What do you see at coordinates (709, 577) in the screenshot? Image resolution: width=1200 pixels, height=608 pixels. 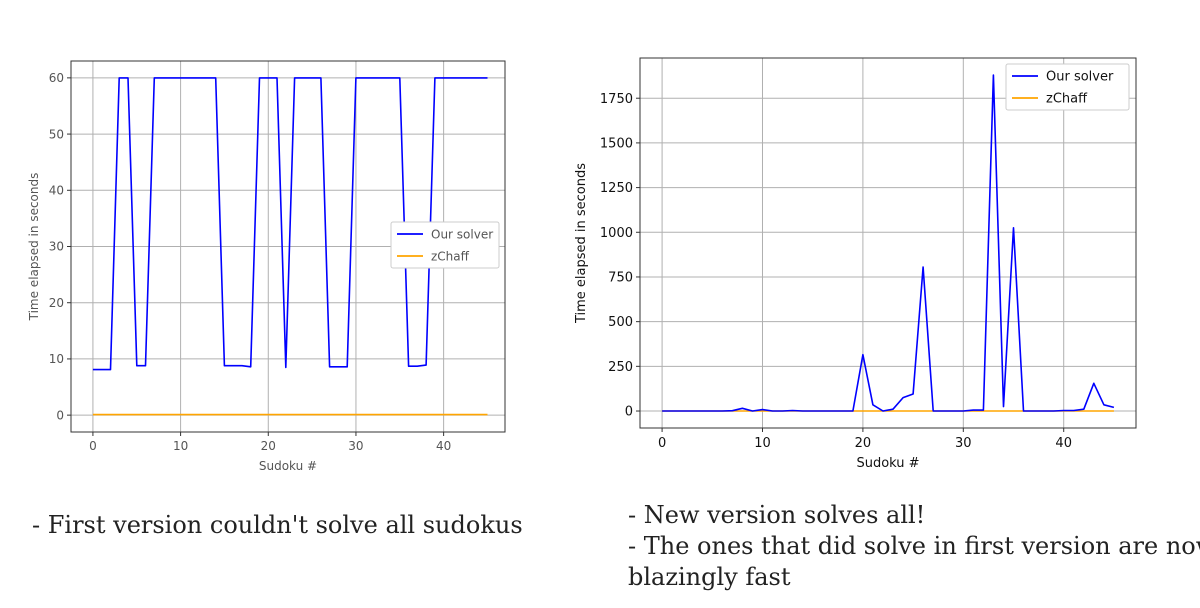 I see `caption-line: blazingly fast` at bounding box center [709, 577].